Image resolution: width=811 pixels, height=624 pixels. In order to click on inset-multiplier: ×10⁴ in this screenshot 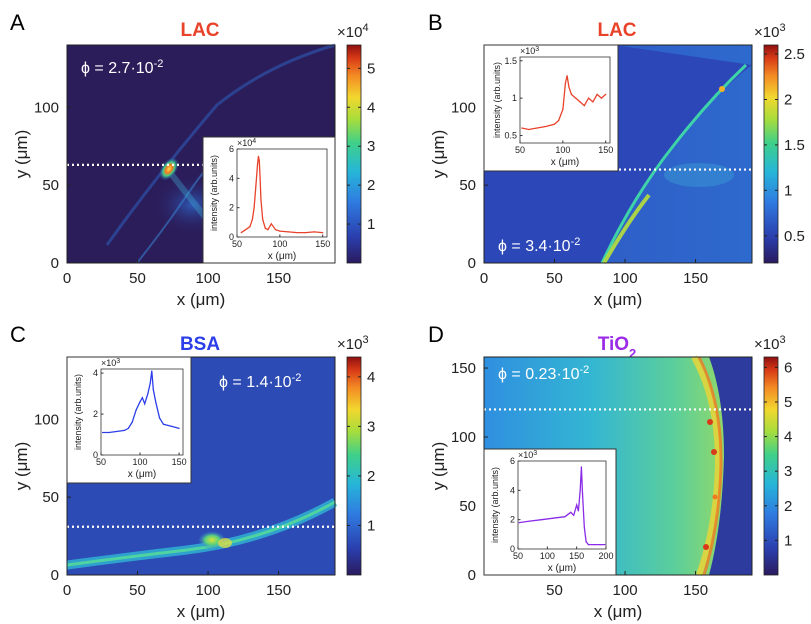, I will do `click(246, 143)`.